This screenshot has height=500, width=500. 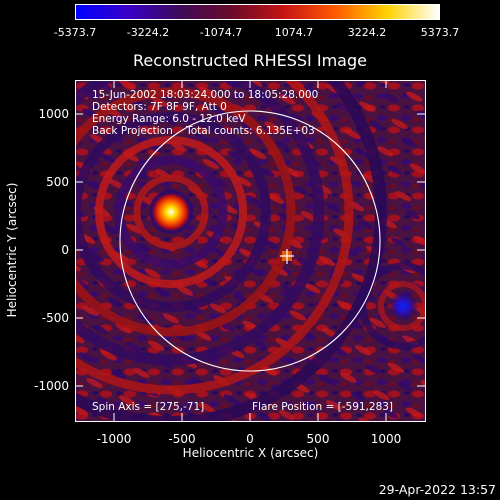 What do you see at coordinates (386, 439) in the screenshot?
I see `x-tick-label: 1000` at bounding box center [386, 439].